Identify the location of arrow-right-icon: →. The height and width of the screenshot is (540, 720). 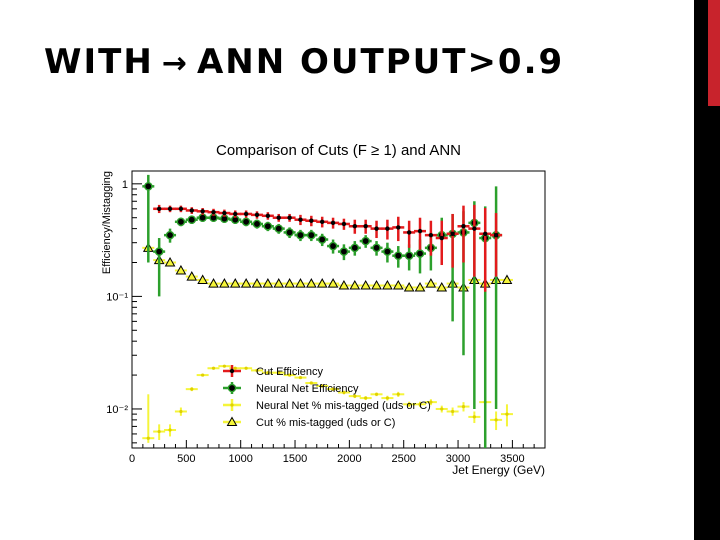
(175, 63).